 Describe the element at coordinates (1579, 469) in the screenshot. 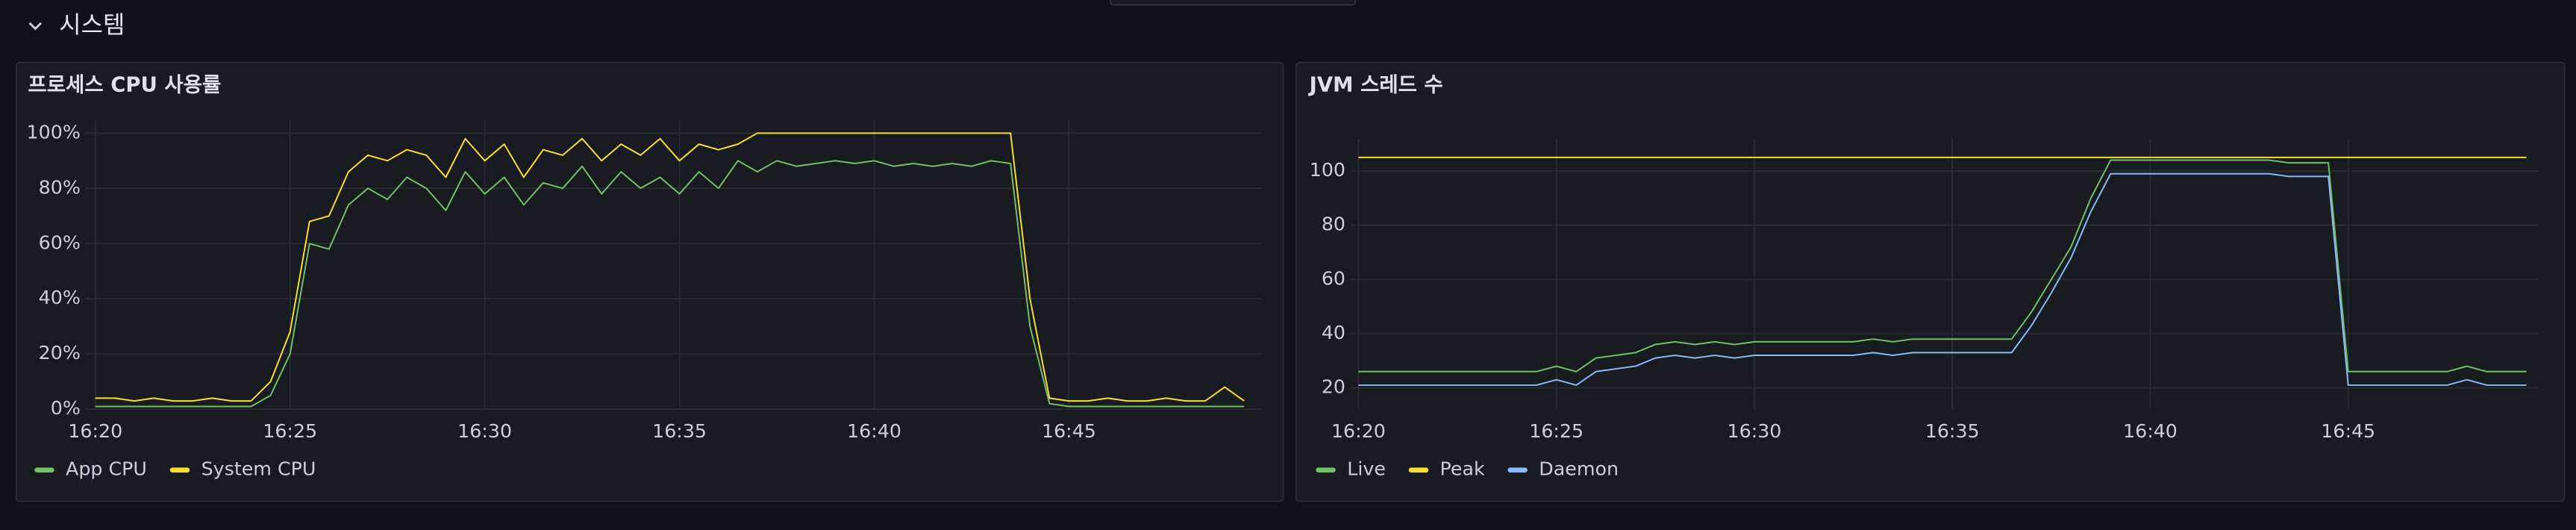

I see `legend-label: Daemon` at that location.